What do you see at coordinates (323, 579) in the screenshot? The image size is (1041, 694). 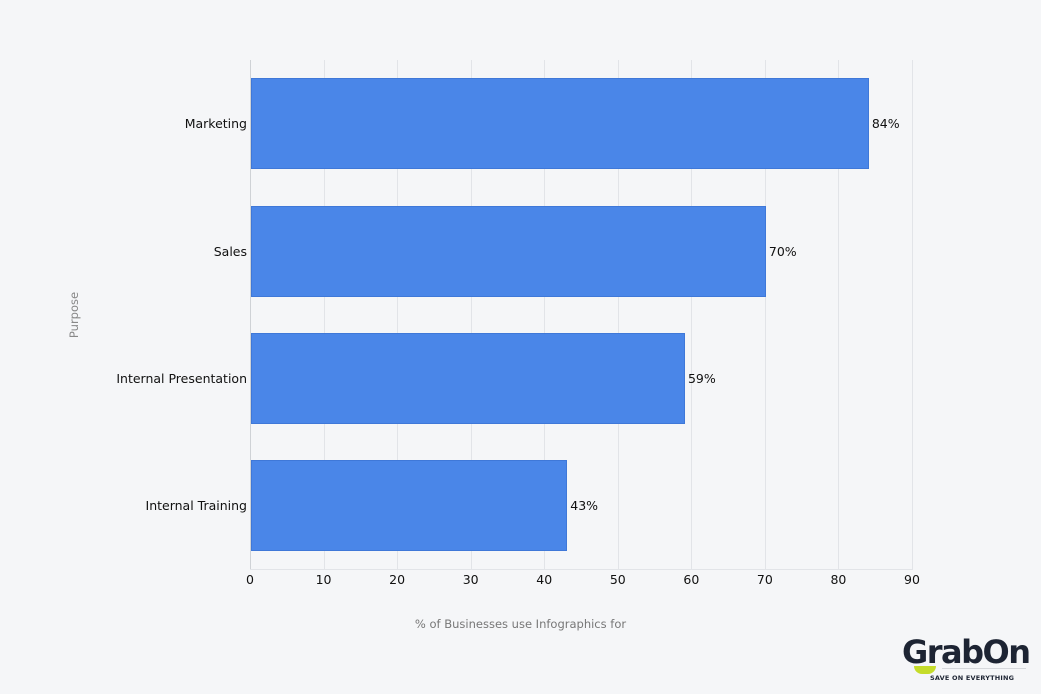 I see `x-tick-label: 10` at bounding box center [323, 579].